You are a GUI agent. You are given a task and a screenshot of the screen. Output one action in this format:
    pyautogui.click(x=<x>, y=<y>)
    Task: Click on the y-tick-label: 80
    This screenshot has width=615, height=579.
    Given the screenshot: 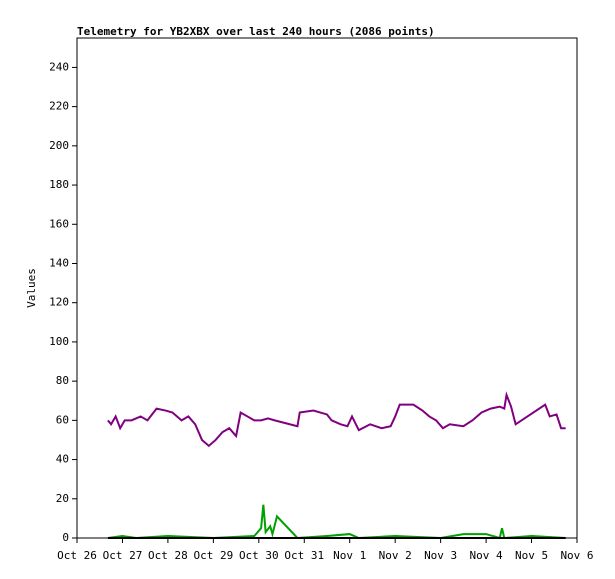 What is the action you would take?
    pyautogui.click(x=62, y=380)
    